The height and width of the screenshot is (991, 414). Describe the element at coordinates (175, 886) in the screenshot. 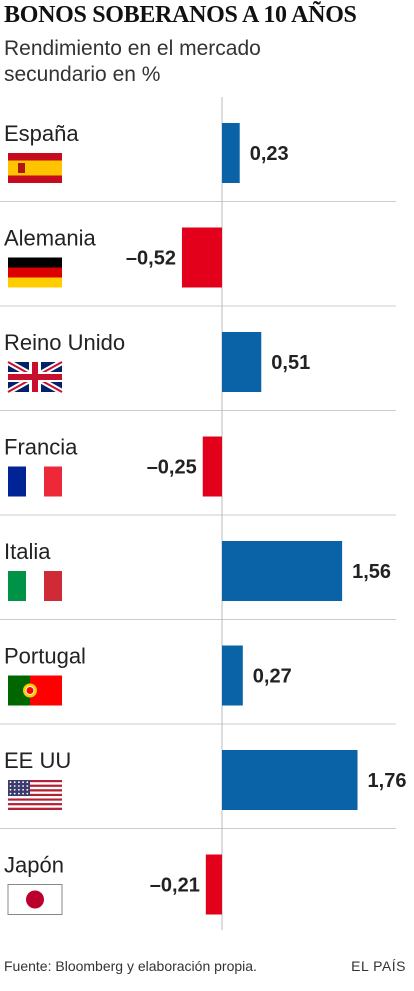

I see `value-label: –0,21` at that location.